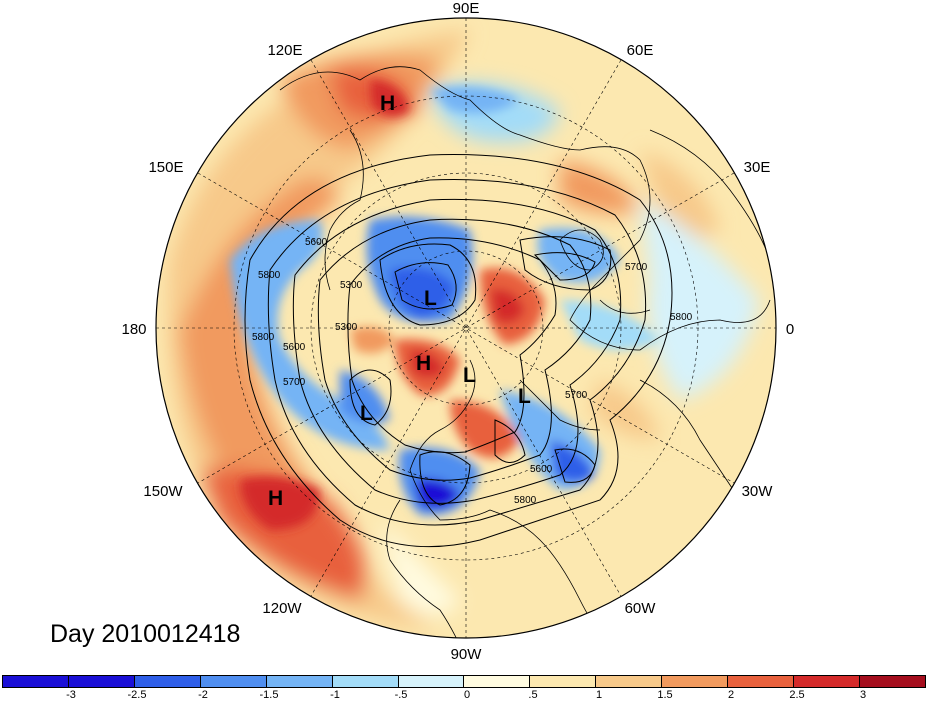  What do you see at coordinates (269, 695) in the screenshot?
I see `colorbar-tick-label: -1.5` at bounding box center [269, 695].